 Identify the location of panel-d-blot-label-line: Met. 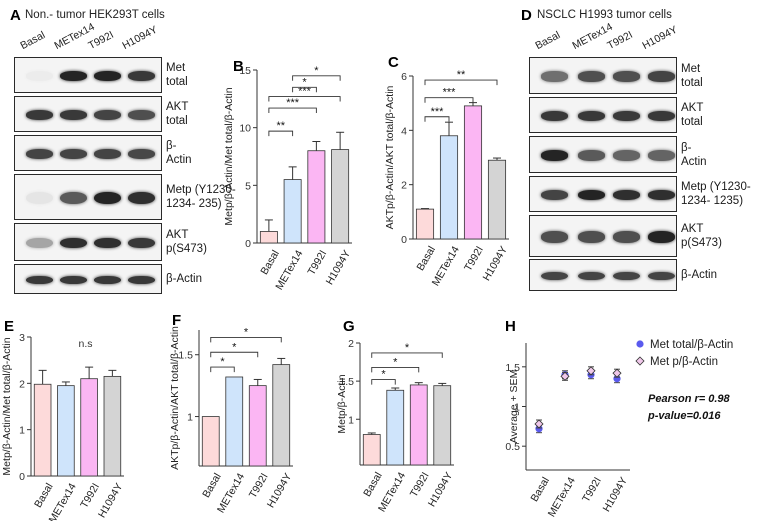
(691, 68).